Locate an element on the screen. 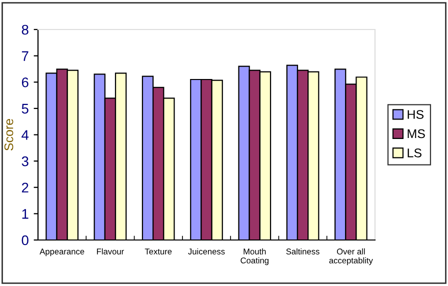 This screenshot has height=286, width=448. y-tick-label: 5 is located at coordinates (25, 109).